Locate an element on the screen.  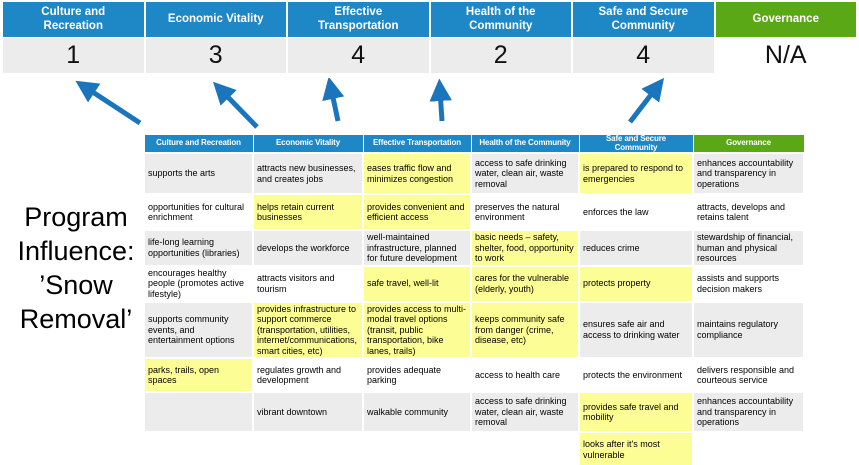
priority-column-safe-and-secure-community: Safe and Secure Community 4 is located at coordinates (643, 37).